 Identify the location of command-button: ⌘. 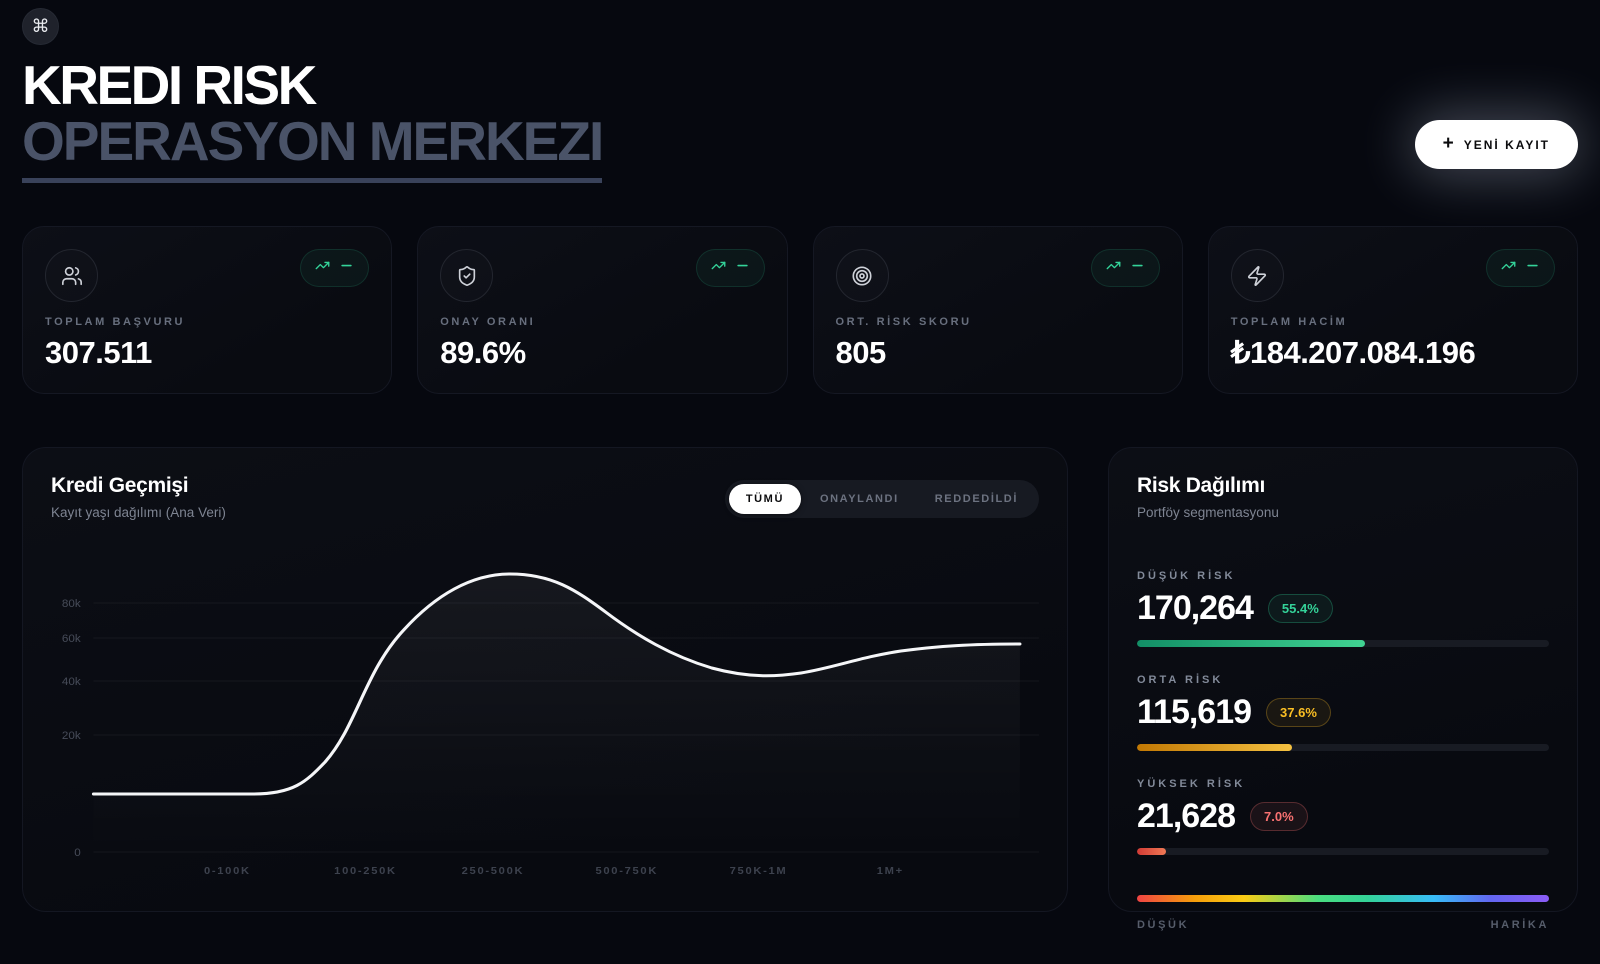
(40, 26).